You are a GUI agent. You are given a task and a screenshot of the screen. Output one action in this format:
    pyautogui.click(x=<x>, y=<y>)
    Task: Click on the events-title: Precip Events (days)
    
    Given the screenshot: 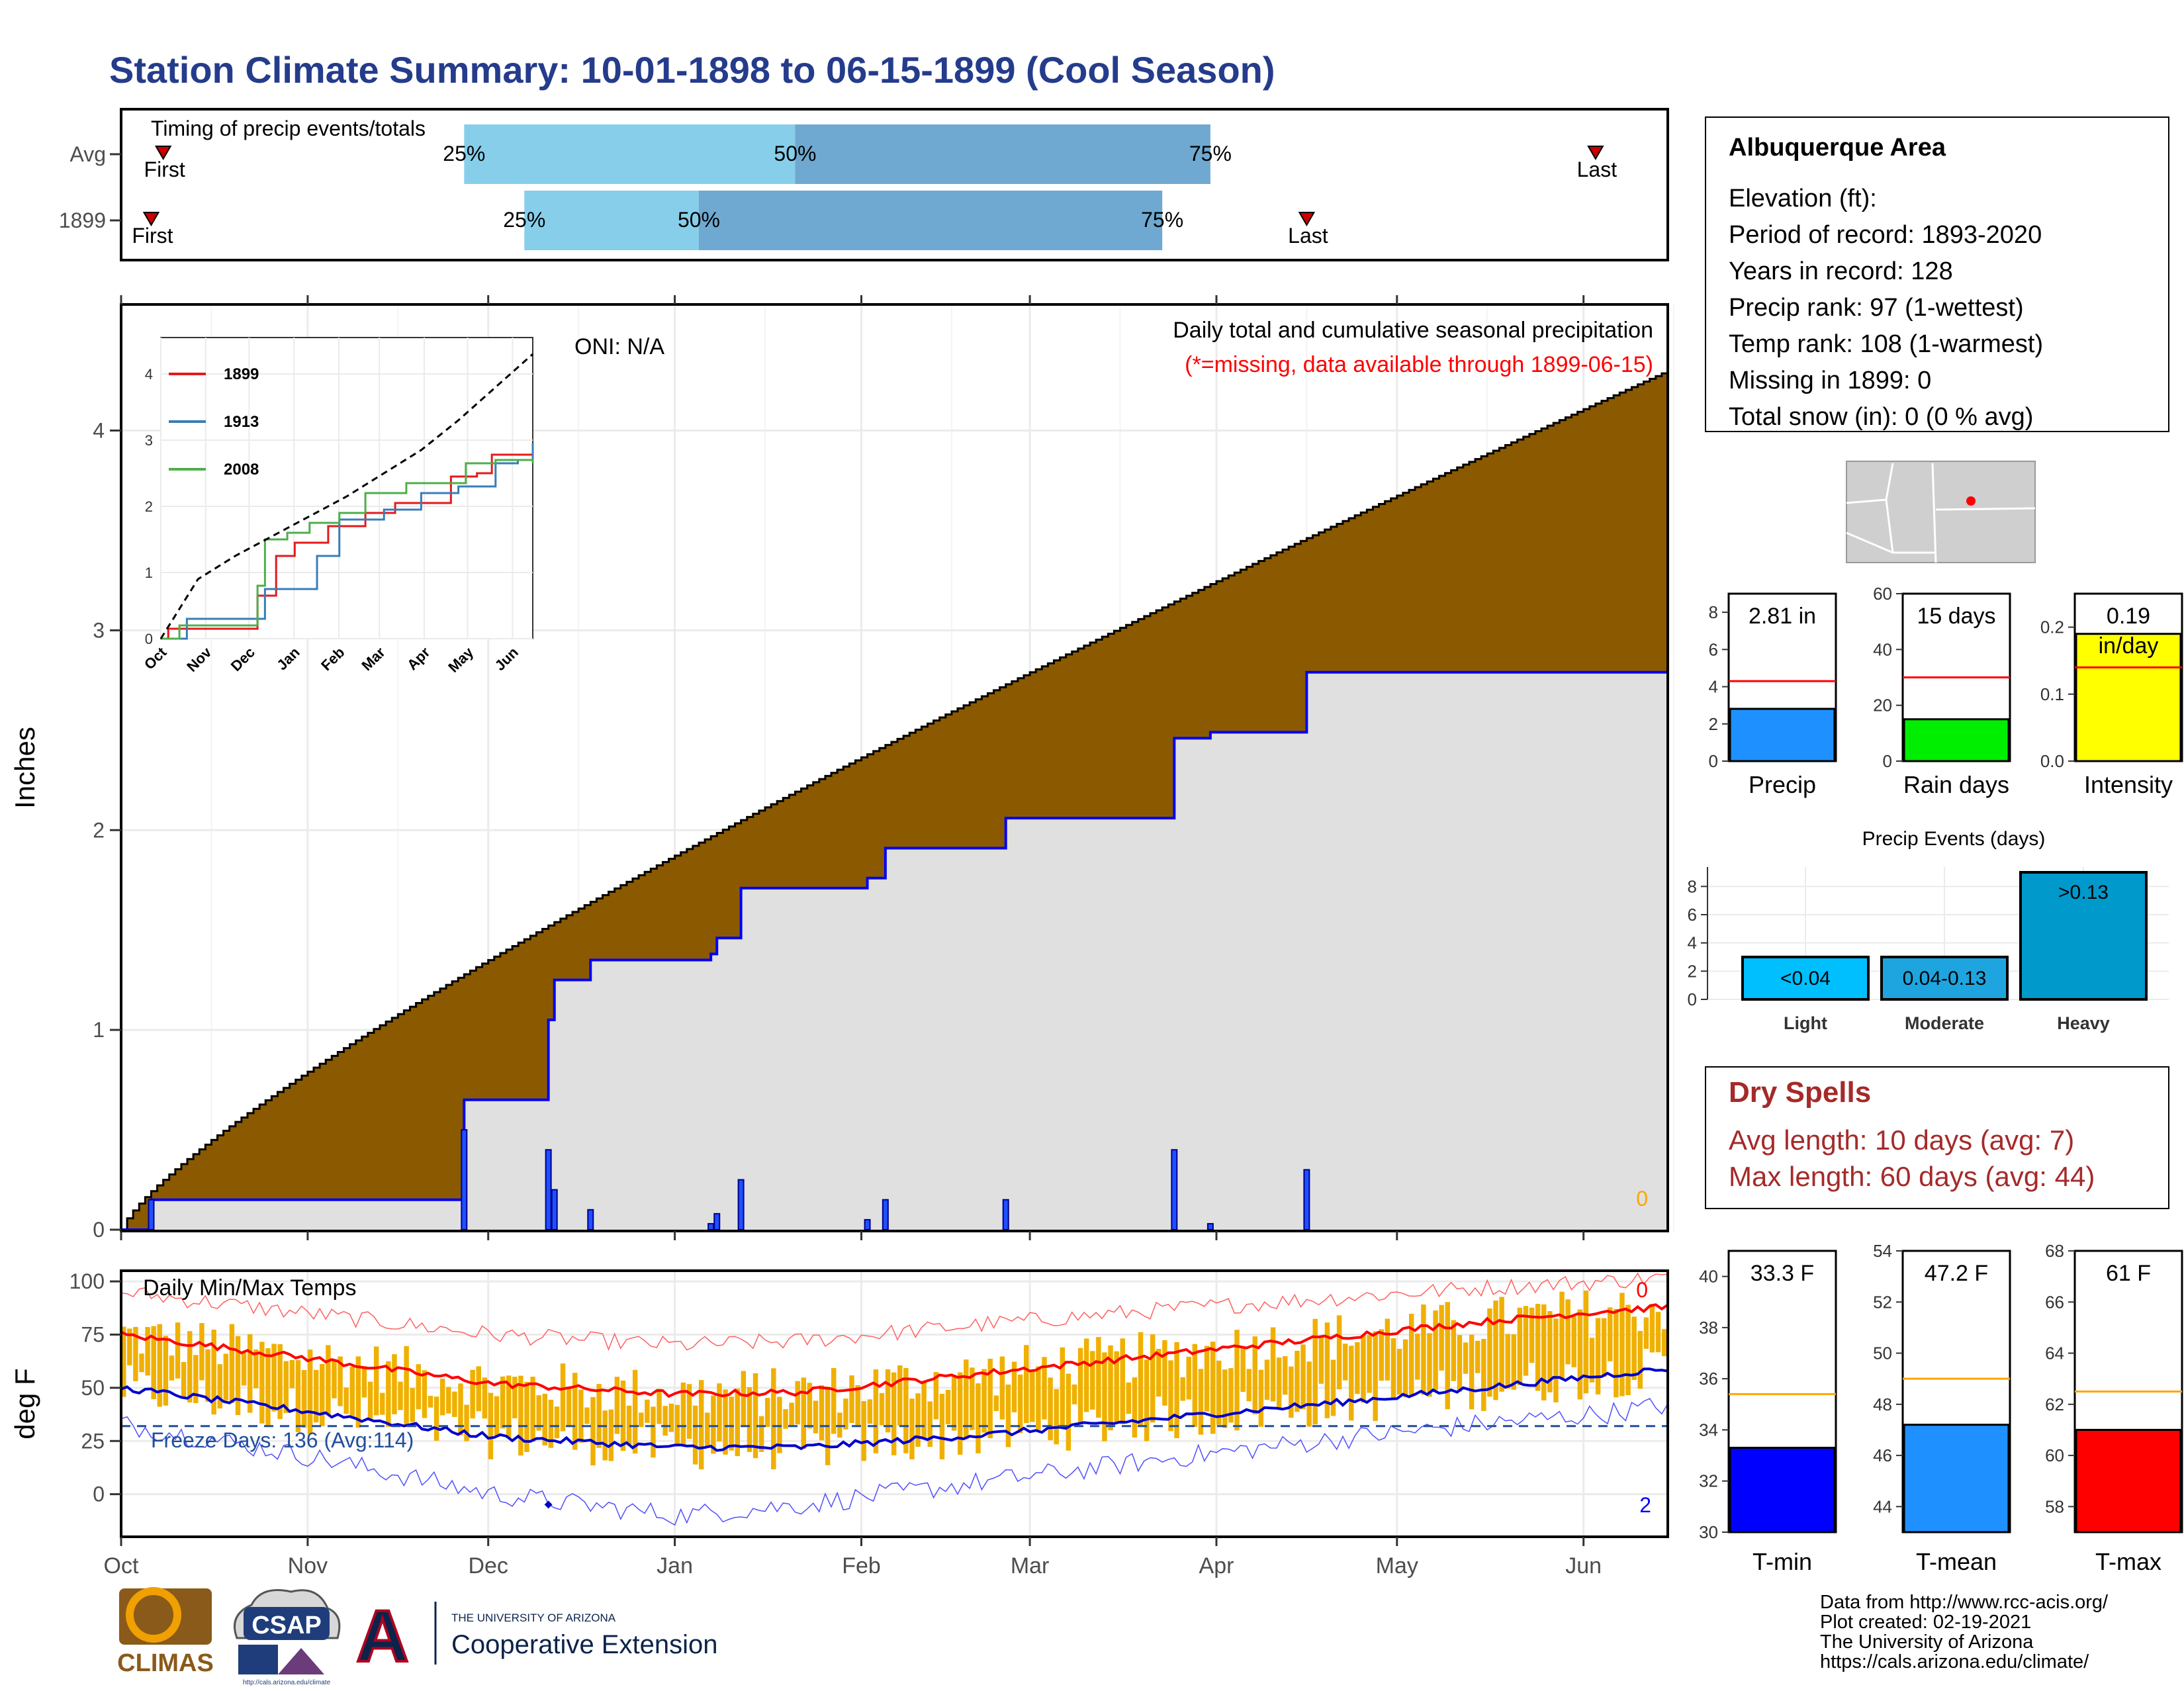 What is the action you would take?
    pyautogui.click(x=1954, y=839)
    